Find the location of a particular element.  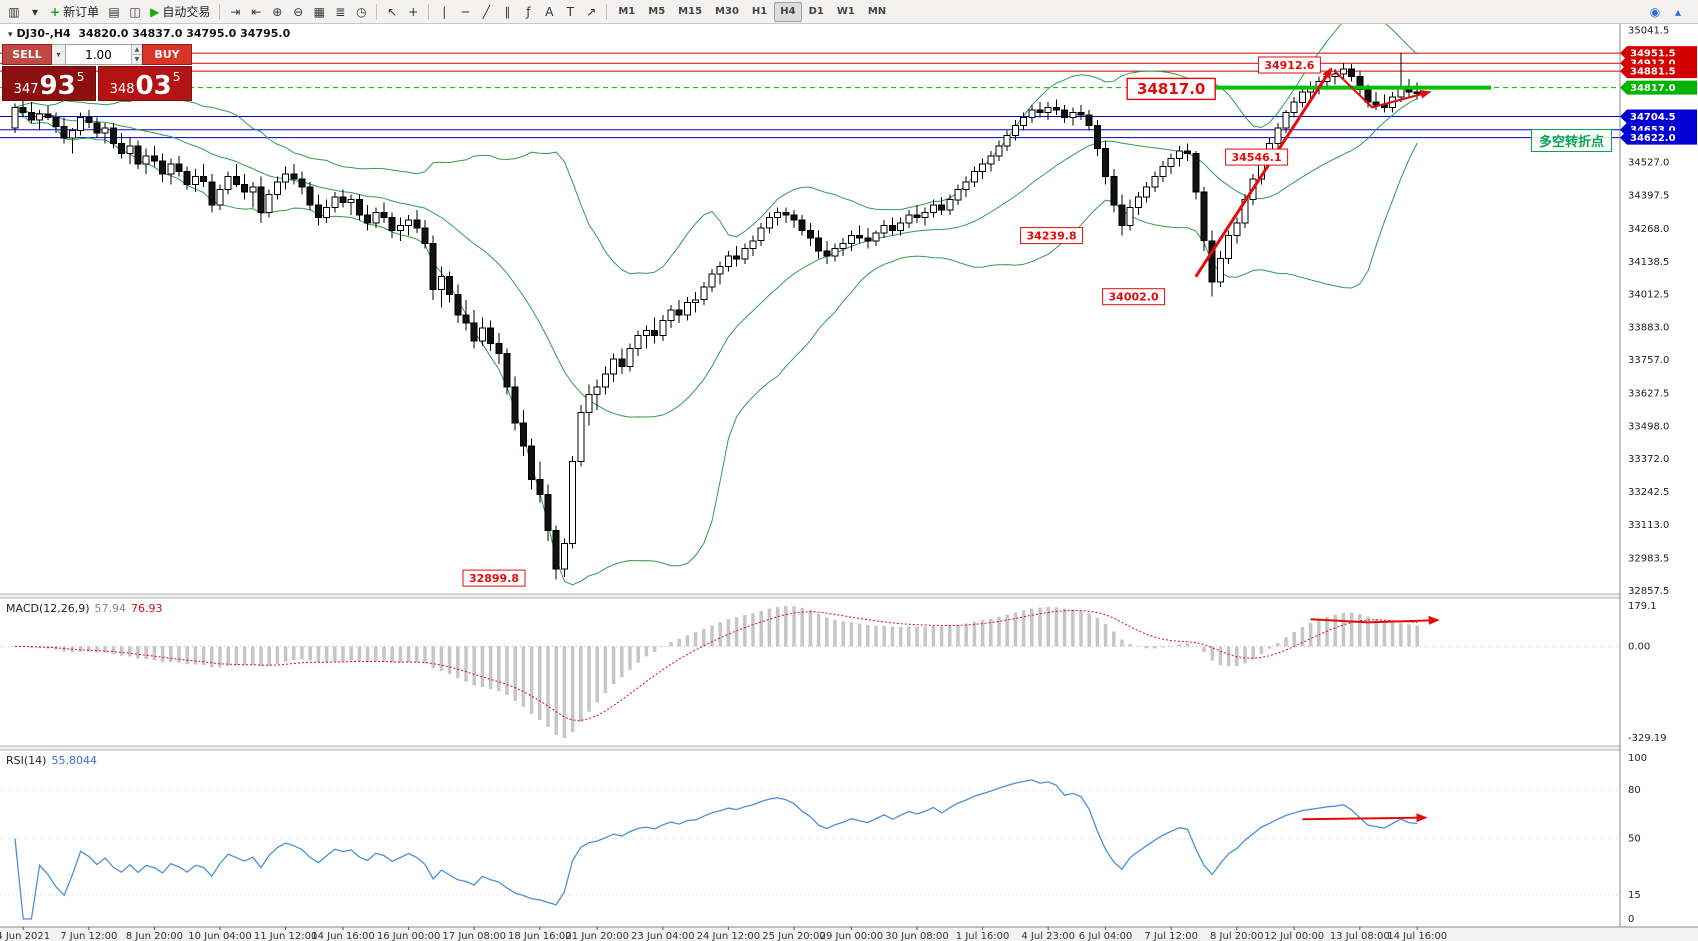

svg-text: 8 Jul 20:00 is located at coordinates (1237, 936).